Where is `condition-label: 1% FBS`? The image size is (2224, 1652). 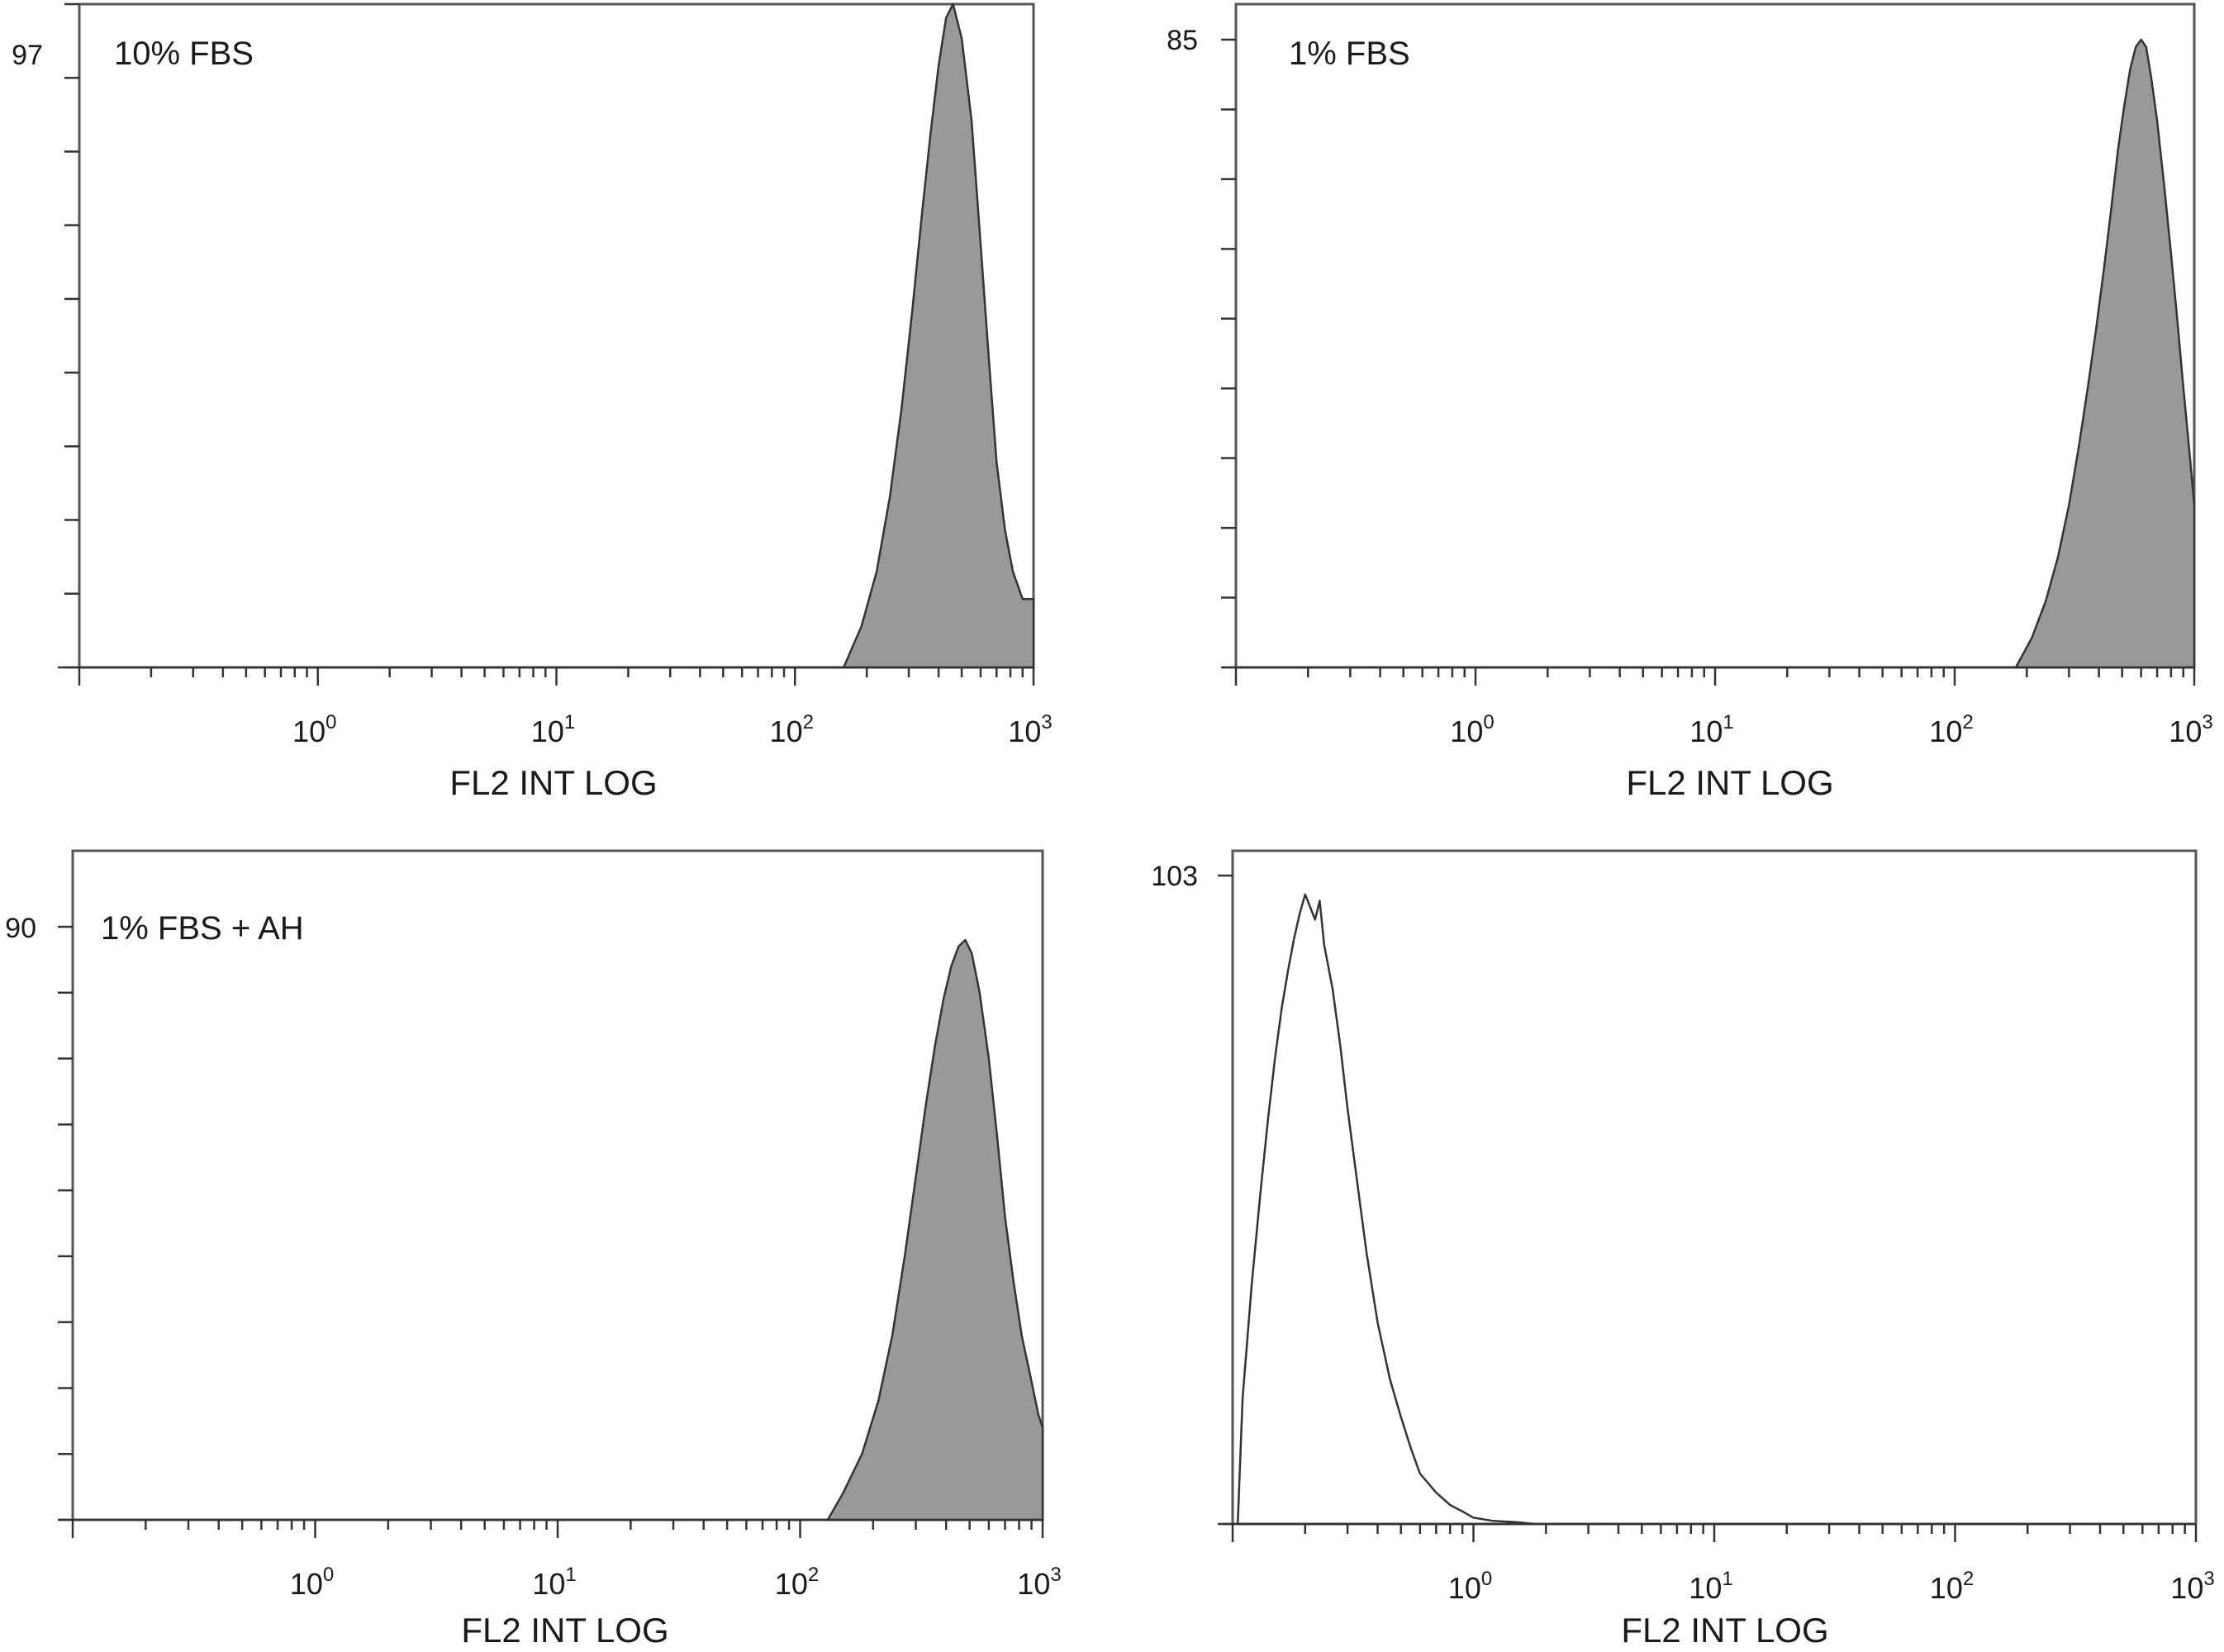 condition-label: 1% FBS is located at coordinates (1349, 54).